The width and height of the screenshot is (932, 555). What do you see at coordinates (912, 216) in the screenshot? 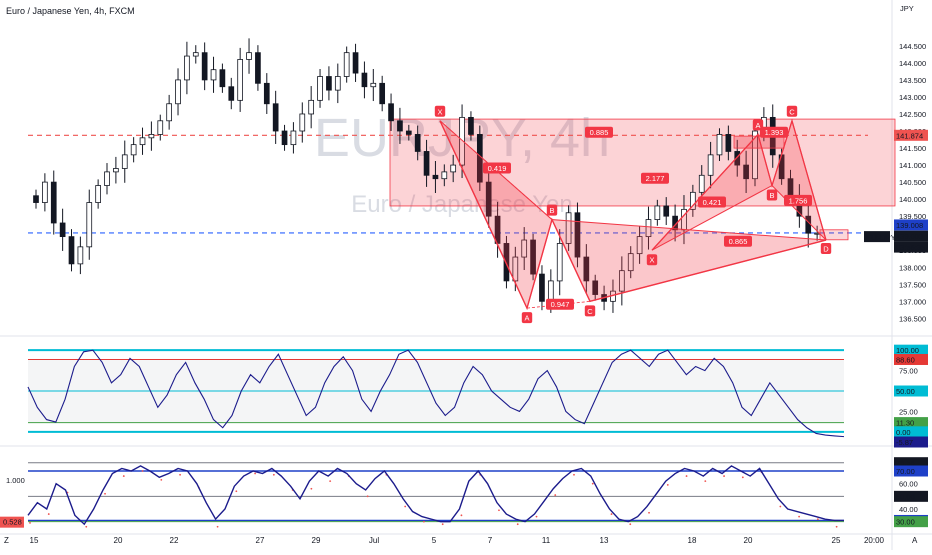
I see `price-tick-label: 139.500` at bounding box center [912, 216].